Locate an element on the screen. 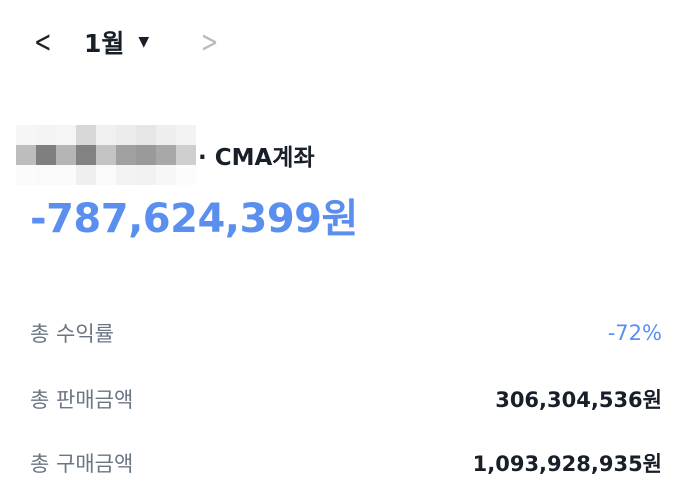 This screenshot has width=700, height=500. account-title: · CMA계좌 is located at coordinates (165, 155).